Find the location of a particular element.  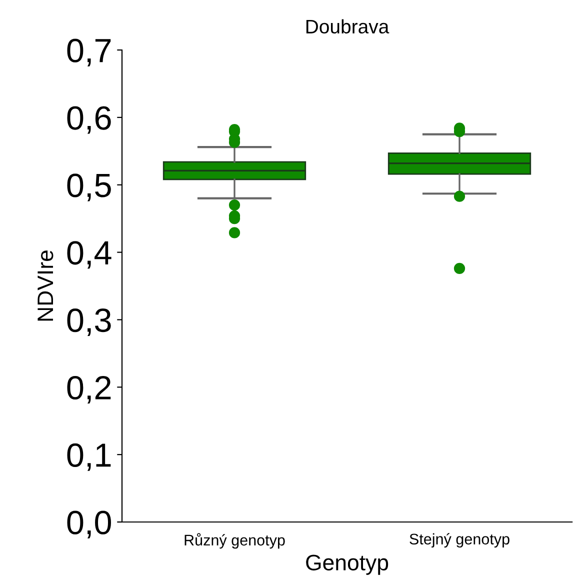

y-tick-label: 0,1 is located at coordinates (89, 457).